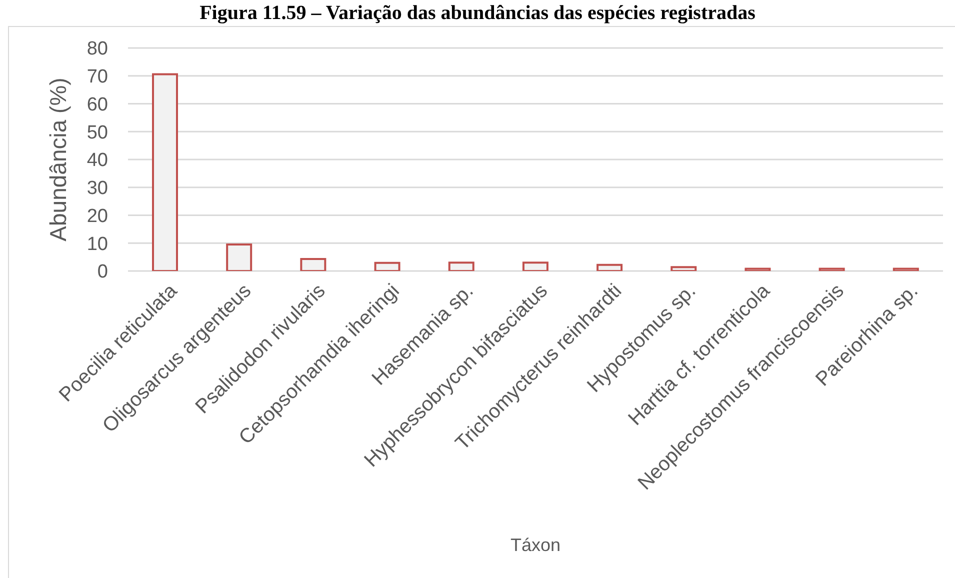 The height and width of the screenshot is (578, 955). Describe the element at coordinates (97, 133) in the screenshot. I see `y-tick-label: 50` at that location.